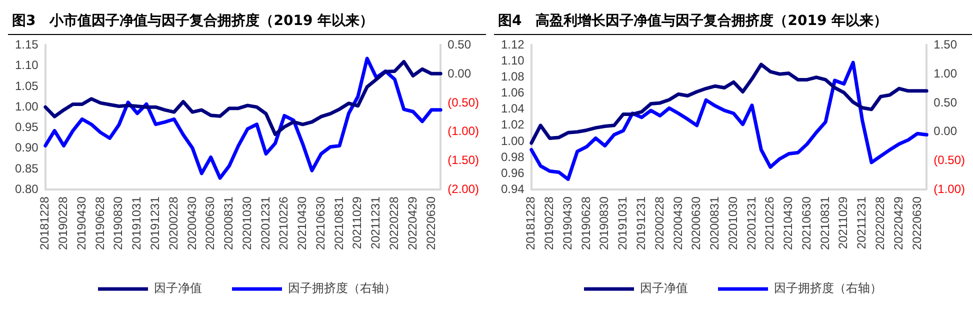  What do you see at coordinates (26, 85) in the screenshot?
I see `y-tick-label: 1.05` at bounding box center [26, 85].